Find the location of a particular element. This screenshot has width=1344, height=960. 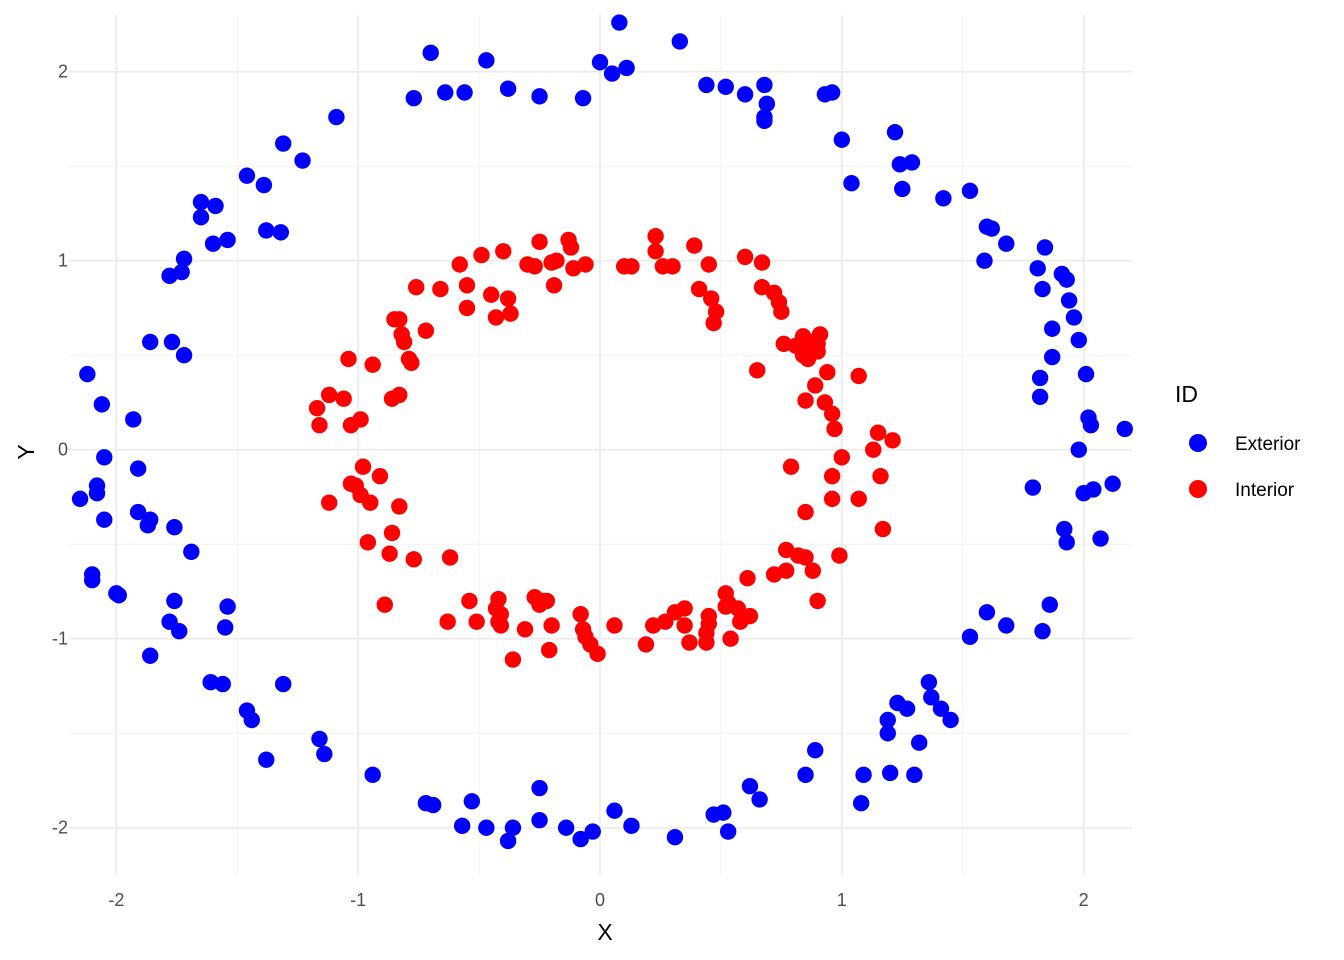

legend-item-exterior: Exterior is located at coordinates (1245, 444).